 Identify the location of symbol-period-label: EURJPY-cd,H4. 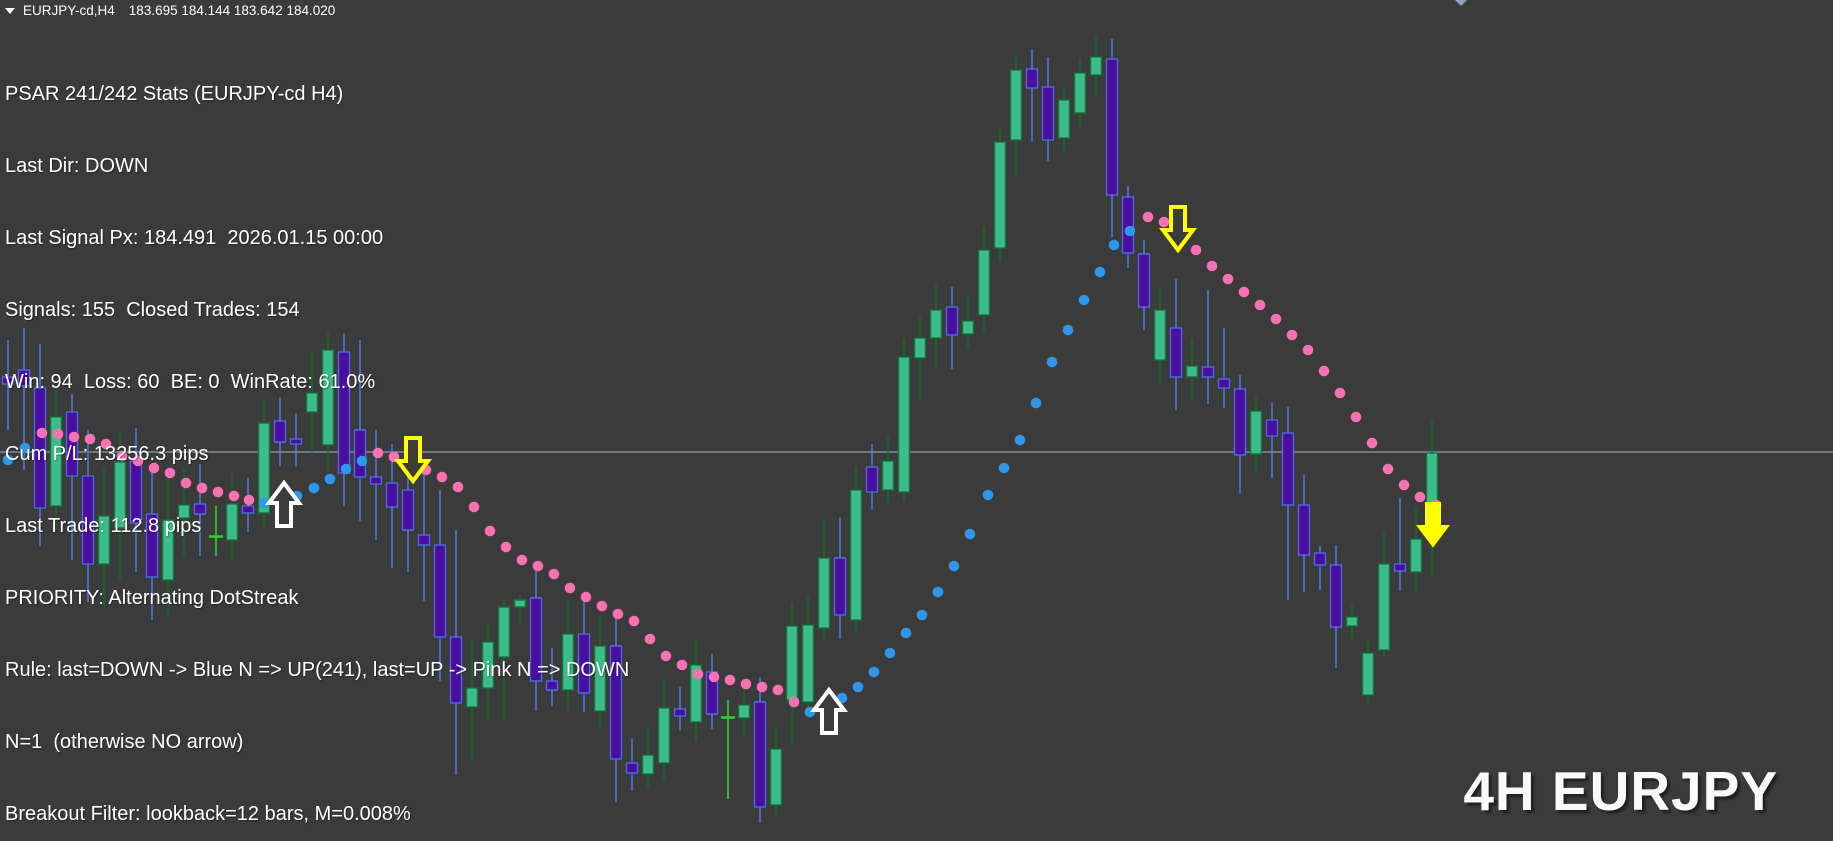
(69, 10).